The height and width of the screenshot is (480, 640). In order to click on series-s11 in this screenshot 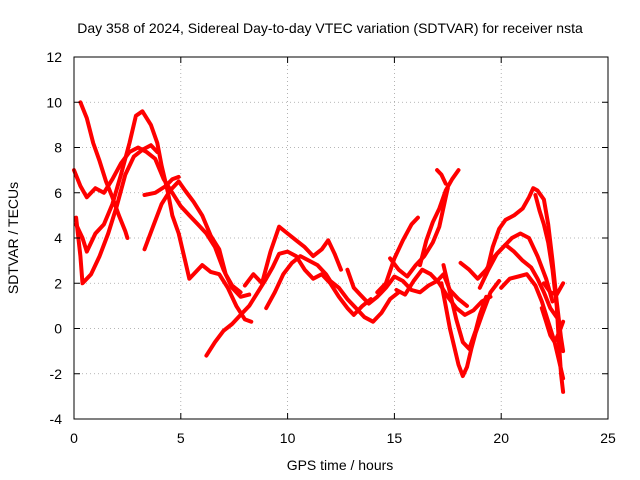, I will do `click(397, 255)`.